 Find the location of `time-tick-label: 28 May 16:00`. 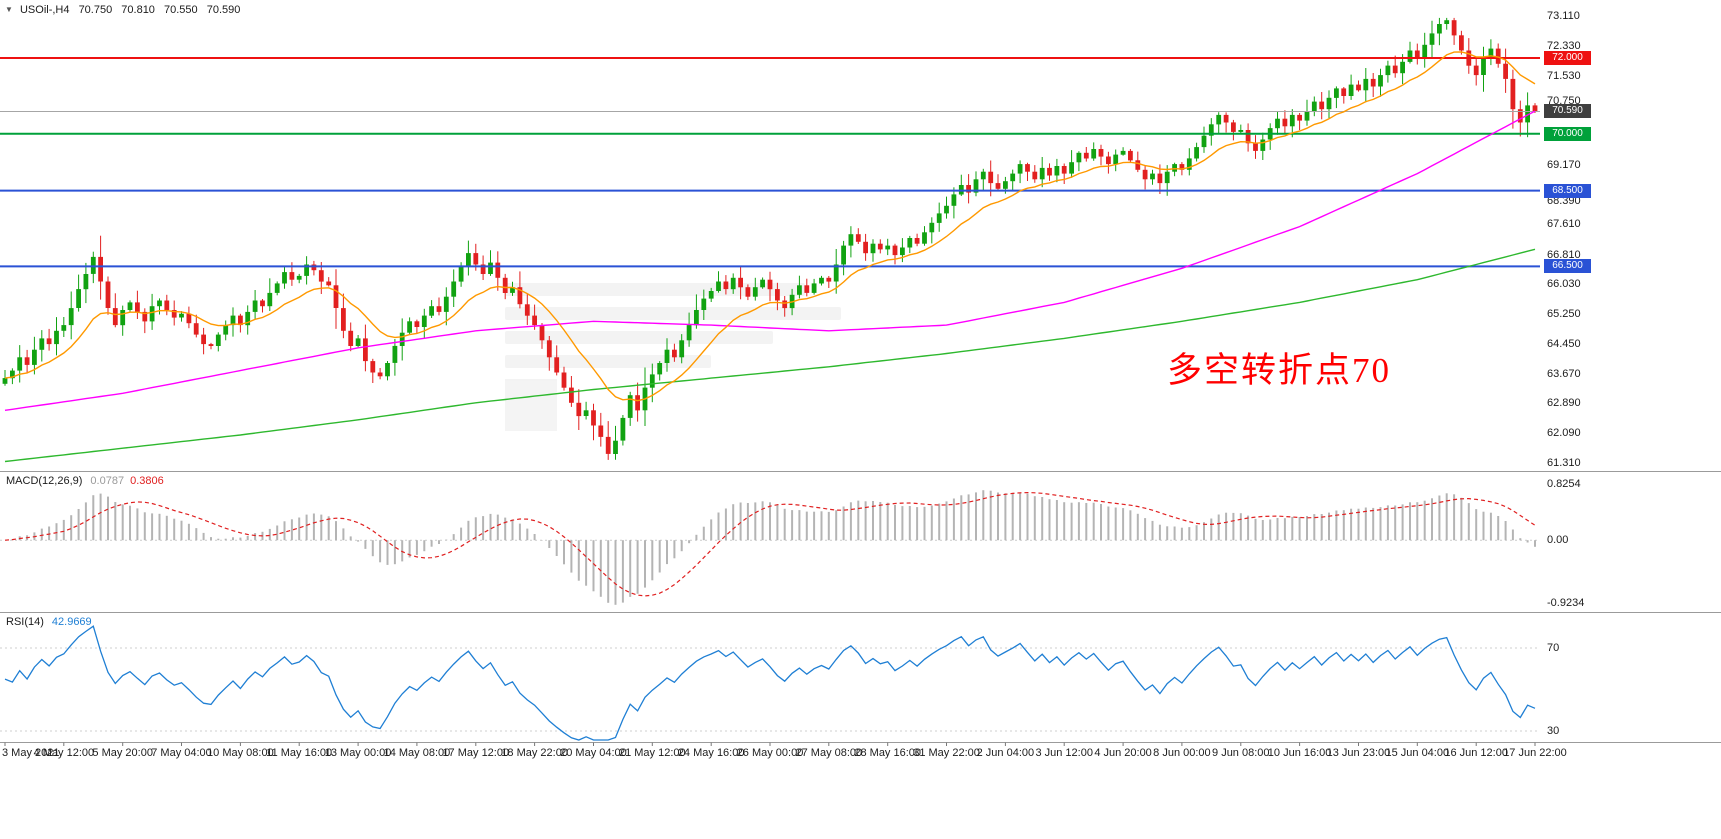

time-tick-label: 28 May 16:00 is located at coordinates (888, 753).